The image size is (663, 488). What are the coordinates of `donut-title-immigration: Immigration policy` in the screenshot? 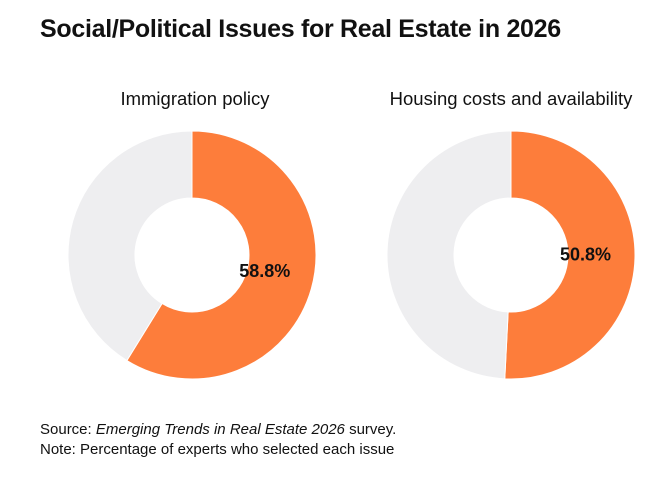 It's located at (195, 98).